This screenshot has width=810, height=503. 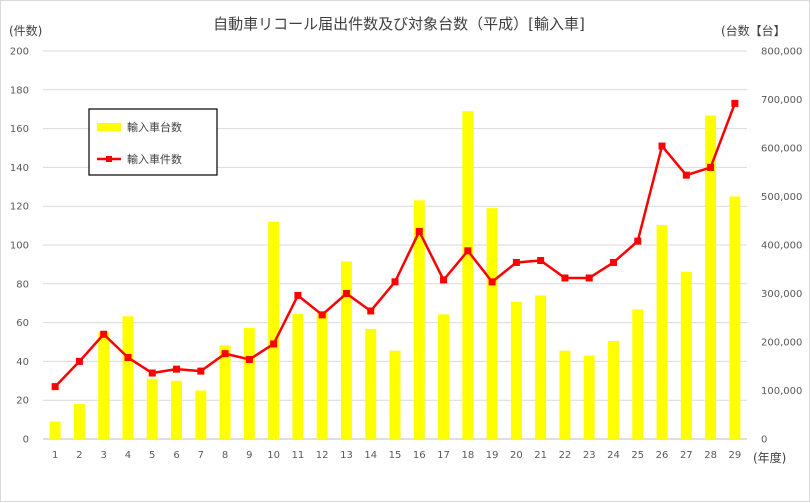 I want to click on x-tick-label: 23, so click(x=589, y=455).